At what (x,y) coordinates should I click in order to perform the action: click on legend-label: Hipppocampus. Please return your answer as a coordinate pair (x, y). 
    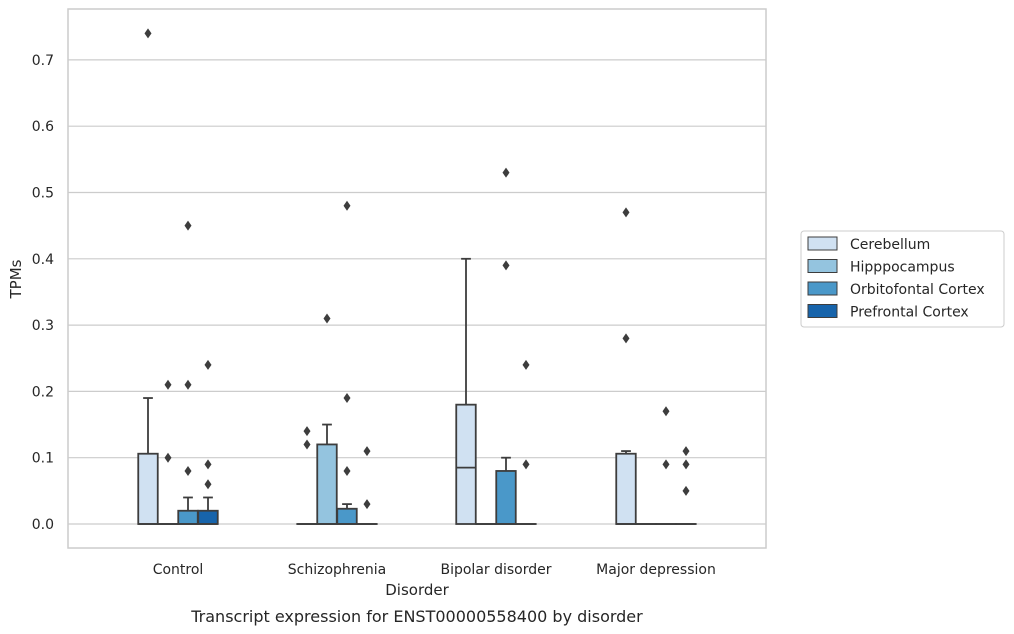
    Looking at the image, I should click on (902, 268).